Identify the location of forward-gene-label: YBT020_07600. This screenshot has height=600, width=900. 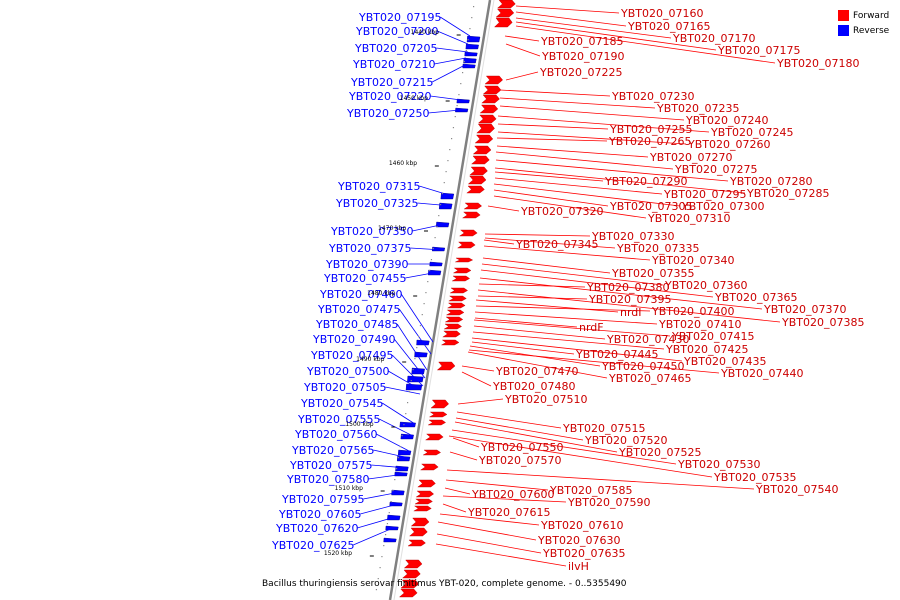
(512, 494).